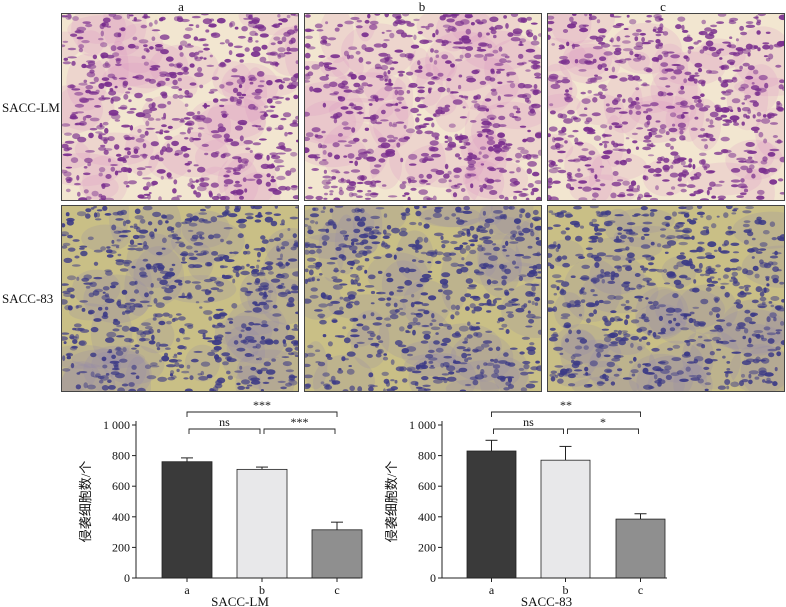 Image resolution: width=786 pixels, height=607 pixels. I want to click on micrograph-sacc-83-b, so click(423, 298).